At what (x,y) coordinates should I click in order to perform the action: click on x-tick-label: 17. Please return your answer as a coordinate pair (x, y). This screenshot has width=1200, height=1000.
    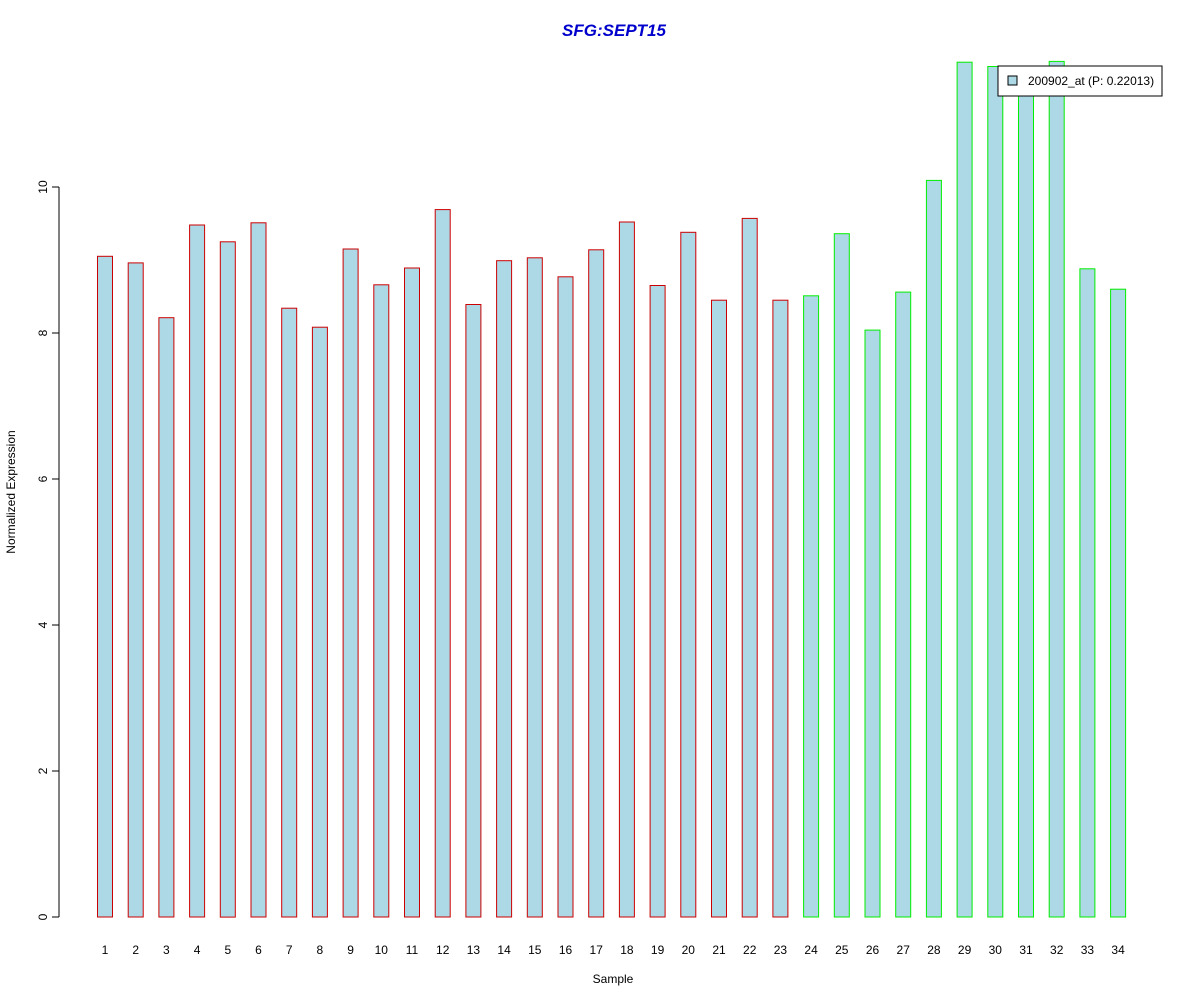
    Looking at the image, I should click on (597, 950).